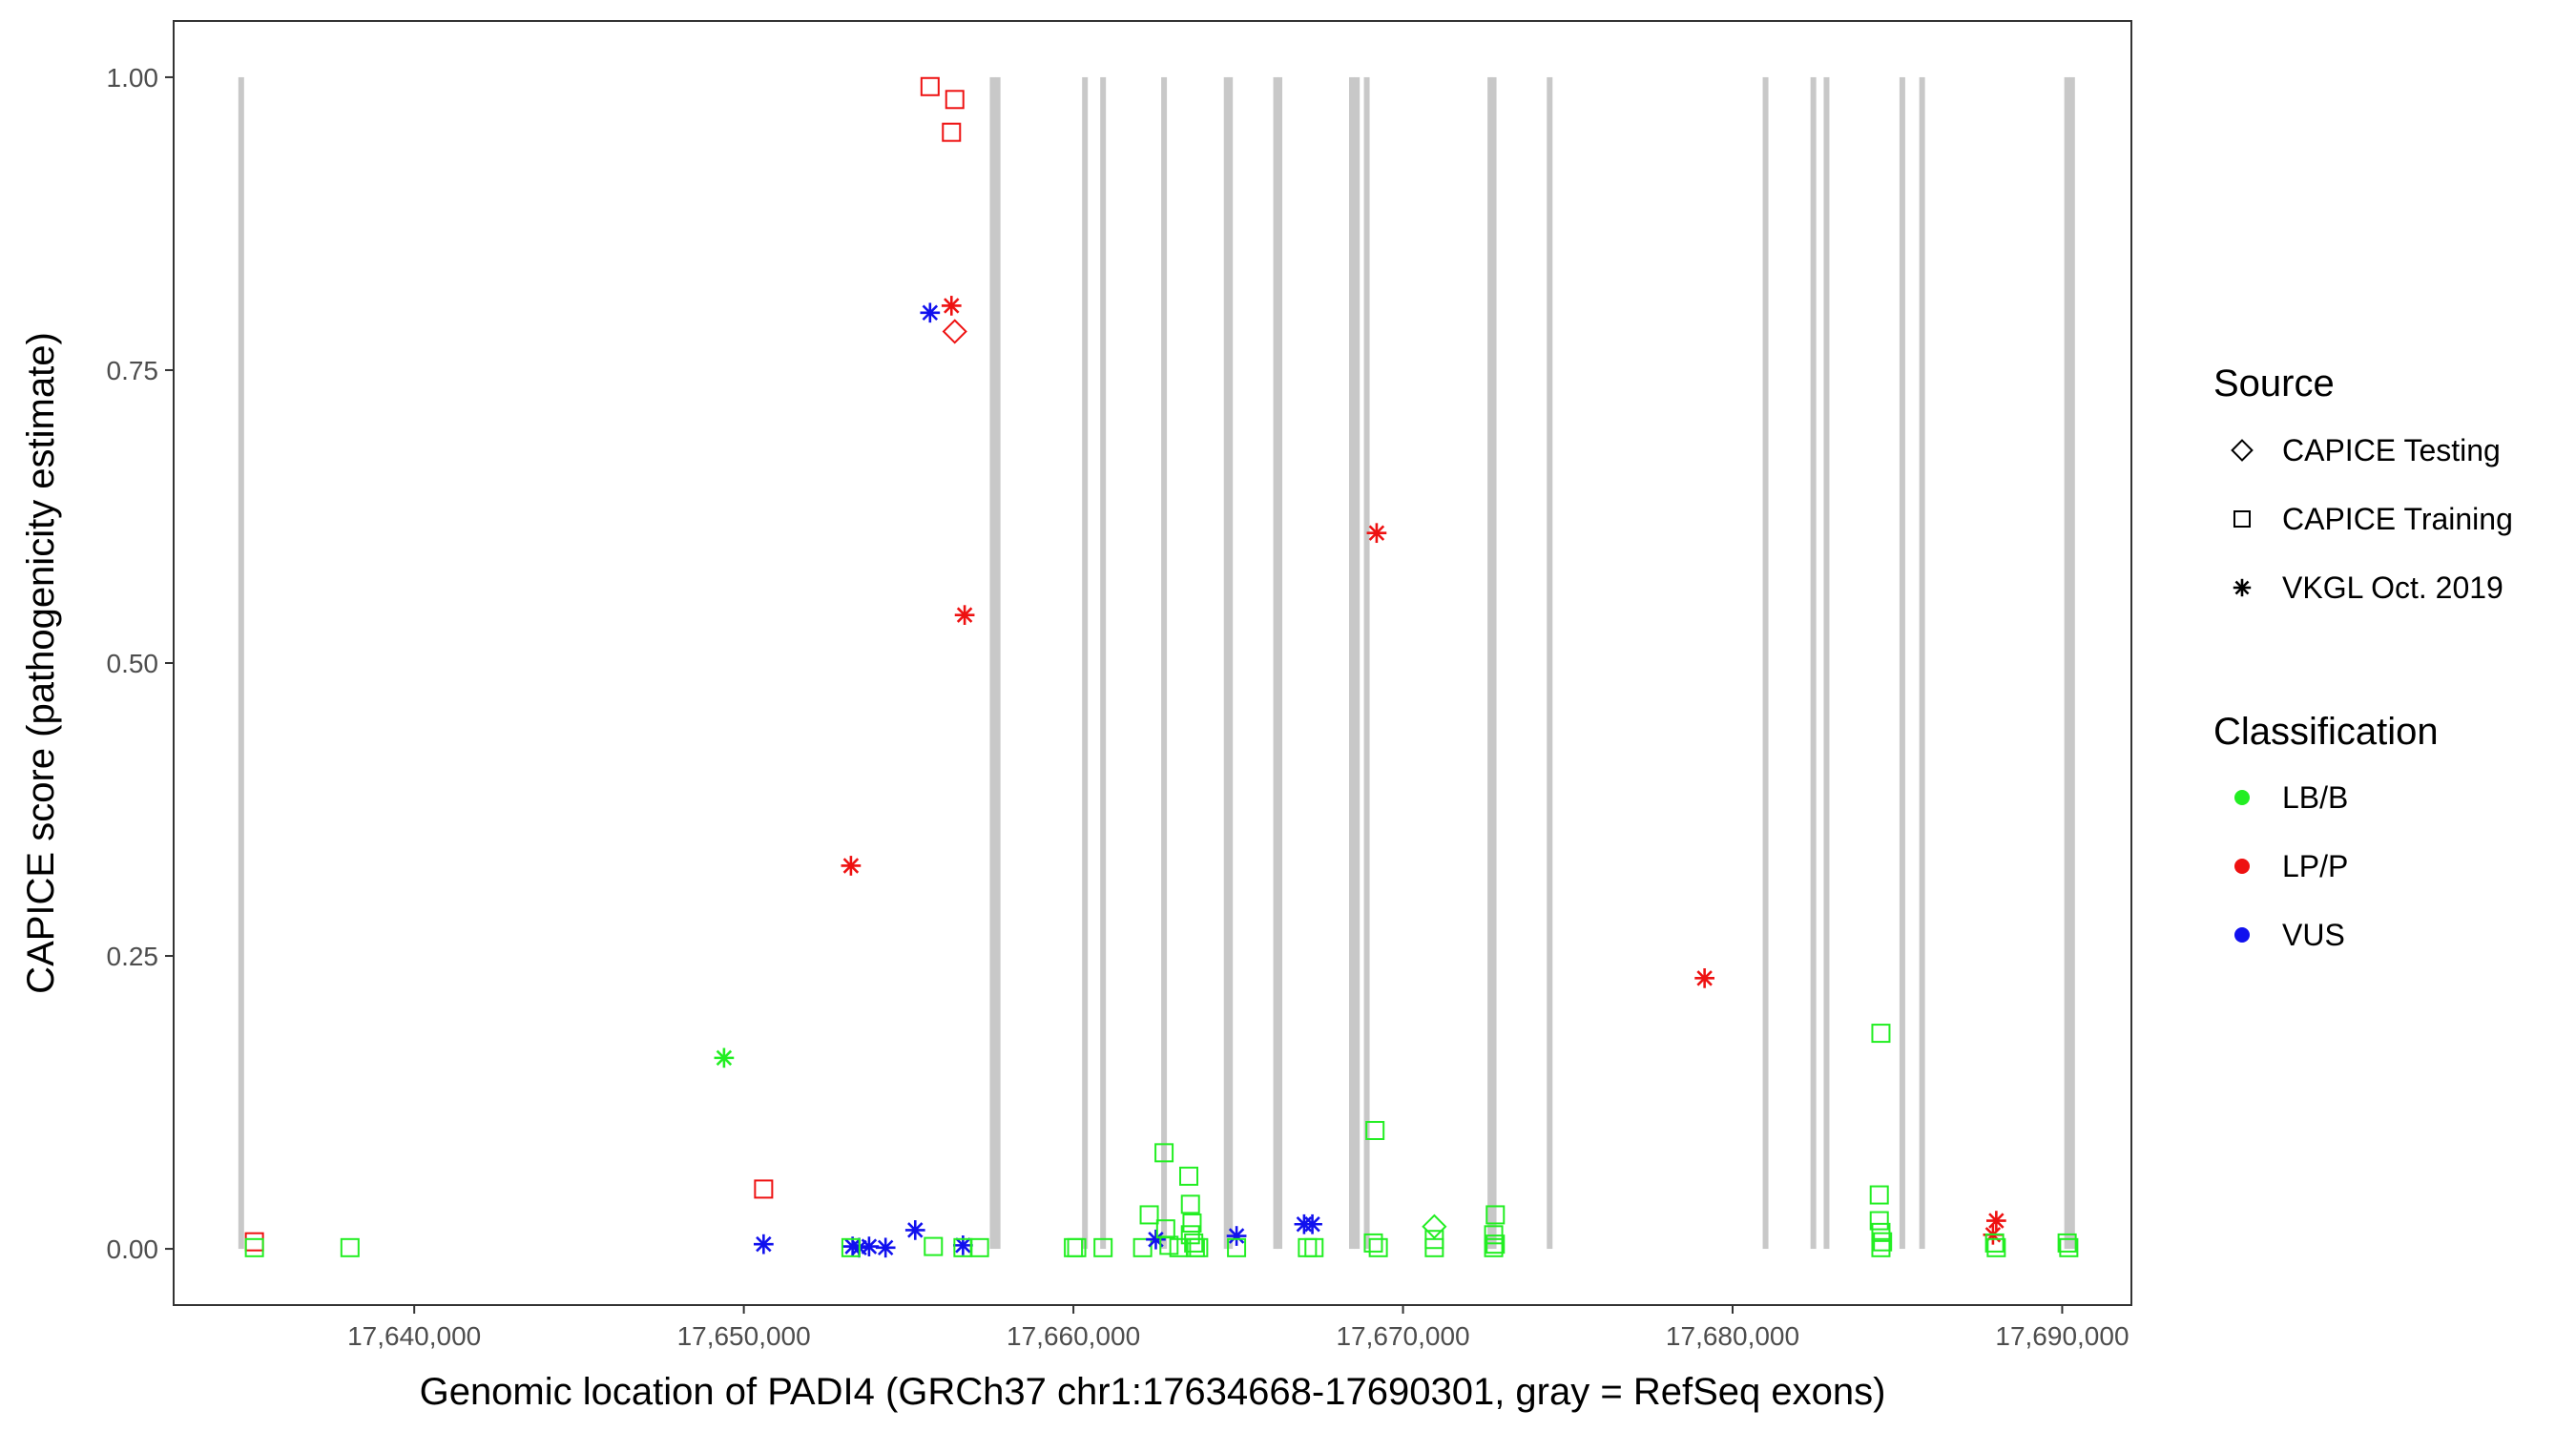 This screenshot has height=1431, width=2576. I want to click on y-tick-label: 1.00, so click(133, 78).